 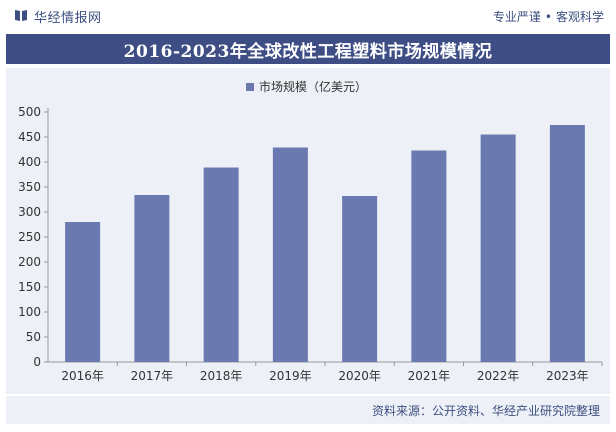 I want to click on brand: 华经情报网, so click(x=58, y=16).